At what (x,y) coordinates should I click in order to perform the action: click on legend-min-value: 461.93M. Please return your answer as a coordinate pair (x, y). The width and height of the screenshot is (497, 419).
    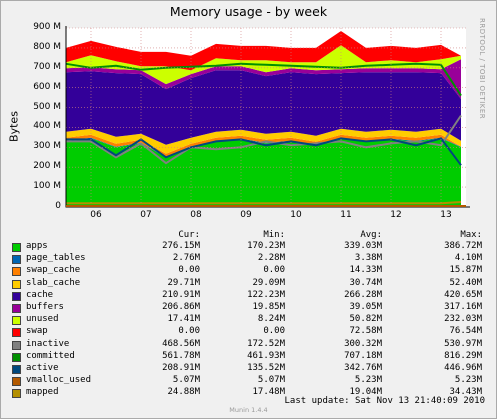
    Looking at the image, I should click on (266, 355).